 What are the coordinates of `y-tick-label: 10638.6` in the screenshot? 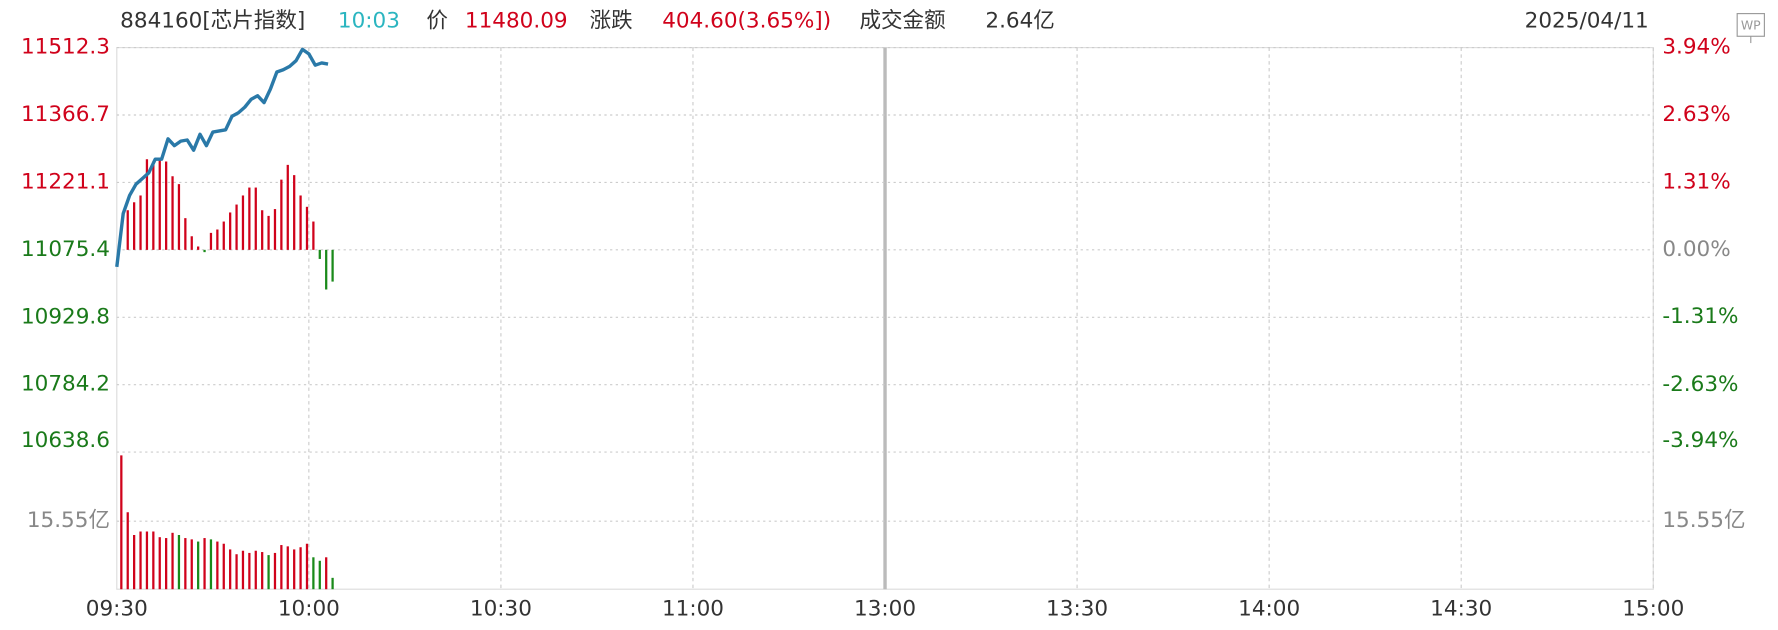 It's located at (65, 440).